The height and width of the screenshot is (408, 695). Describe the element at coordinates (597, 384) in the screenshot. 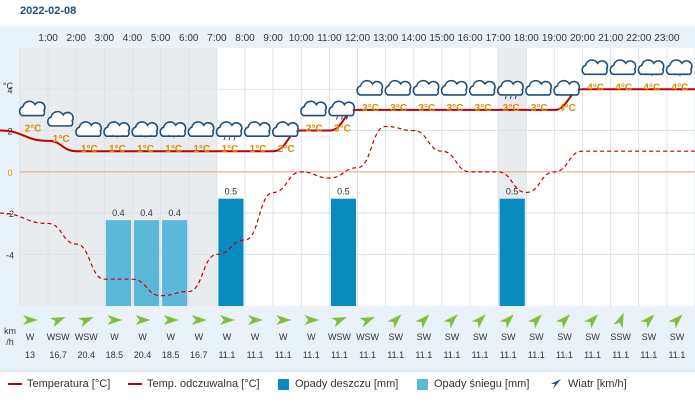

I see `legend-wind-label: Wiatr [km/h]` at that location.